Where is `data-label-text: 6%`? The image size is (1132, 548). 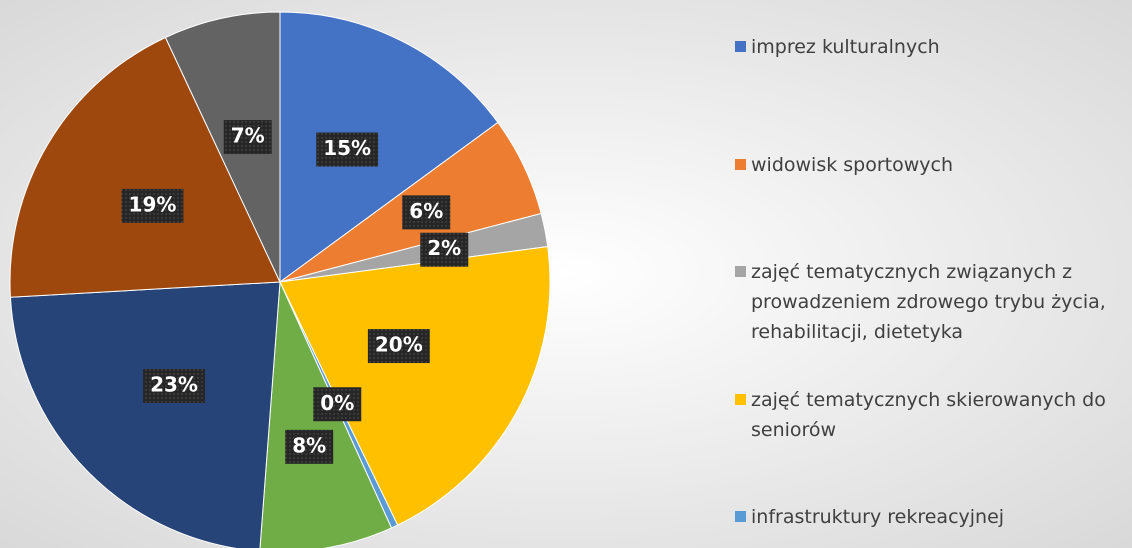 data-label-text: 6% is located at coordinates (426, 211).